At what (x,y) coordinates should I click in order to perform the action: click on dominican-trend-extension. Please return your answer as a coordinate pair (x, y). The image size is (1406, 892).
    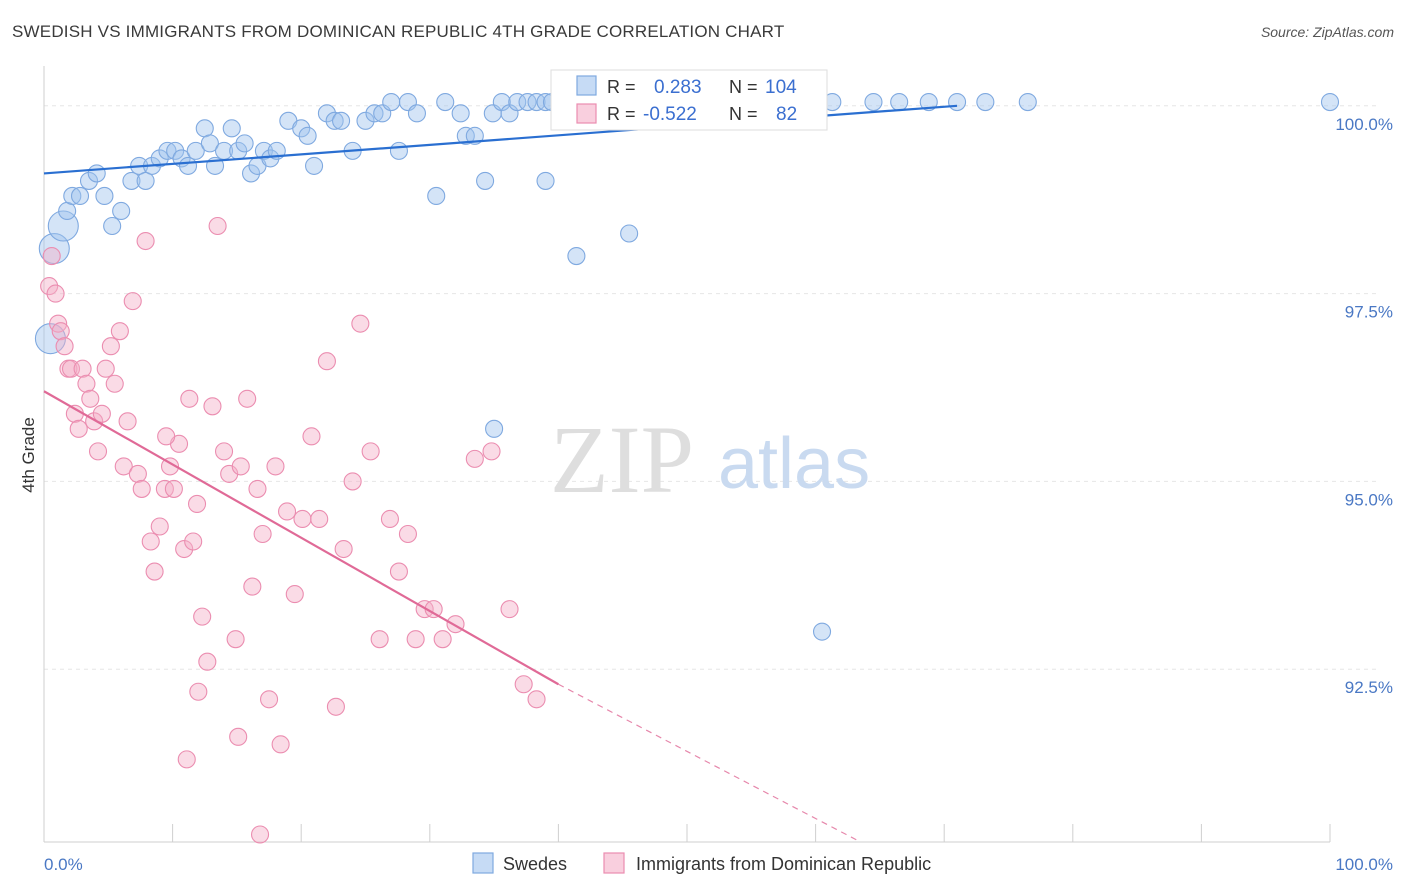
    Looking at the image, I should click on (709, 763).